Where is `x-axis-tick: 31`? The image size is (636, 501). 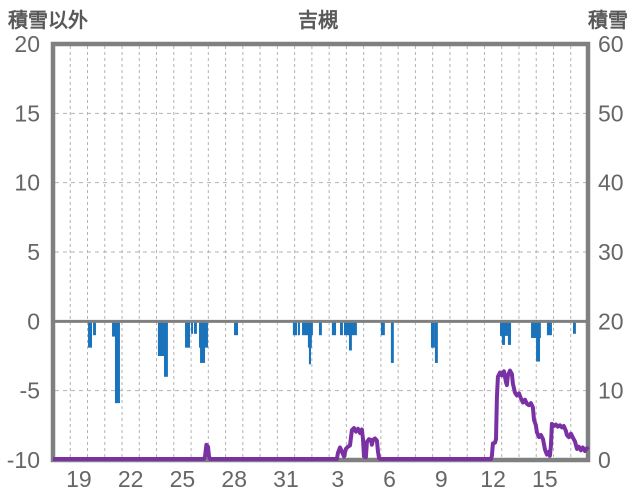 x-axis-tick: 31 is located at coordinates (286, 479).